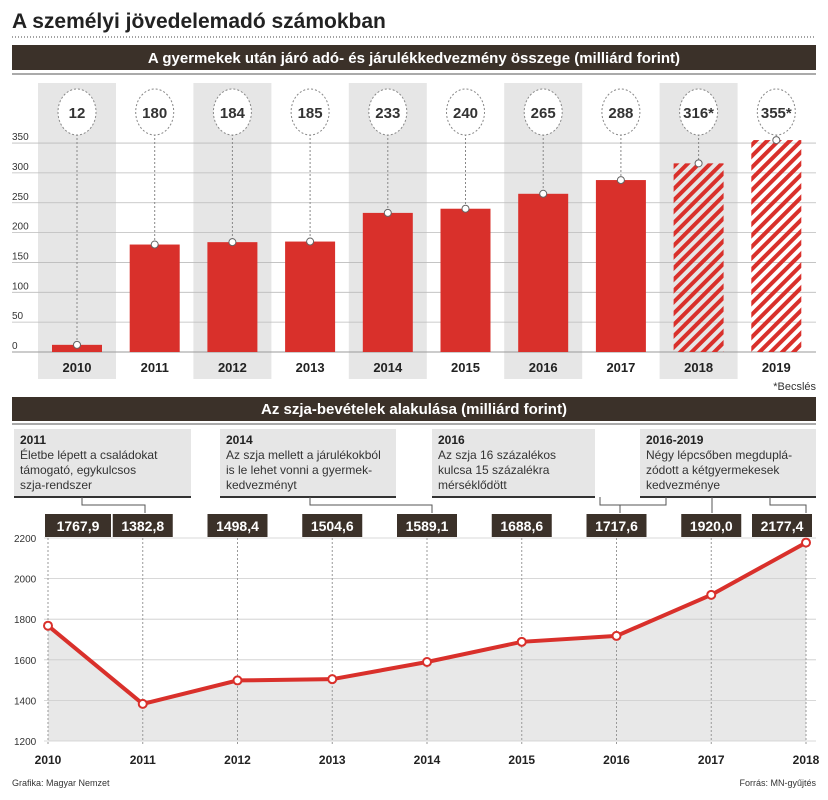 The height and width of the screenshot is (800, 828). I want to click on y-tick-label: 200, so click(20, 227).